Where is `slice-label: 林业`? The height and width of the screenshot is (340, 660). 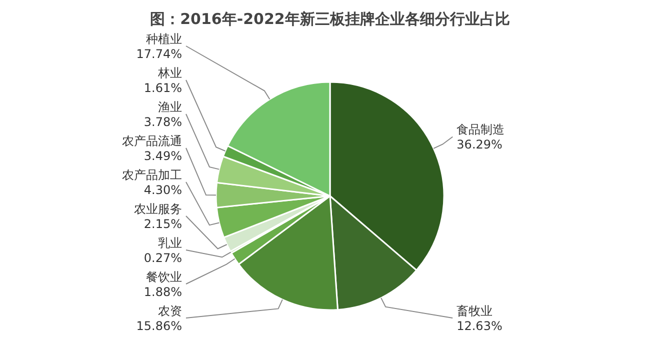
slice-label: 林业 is located at coordinates (169, 73).